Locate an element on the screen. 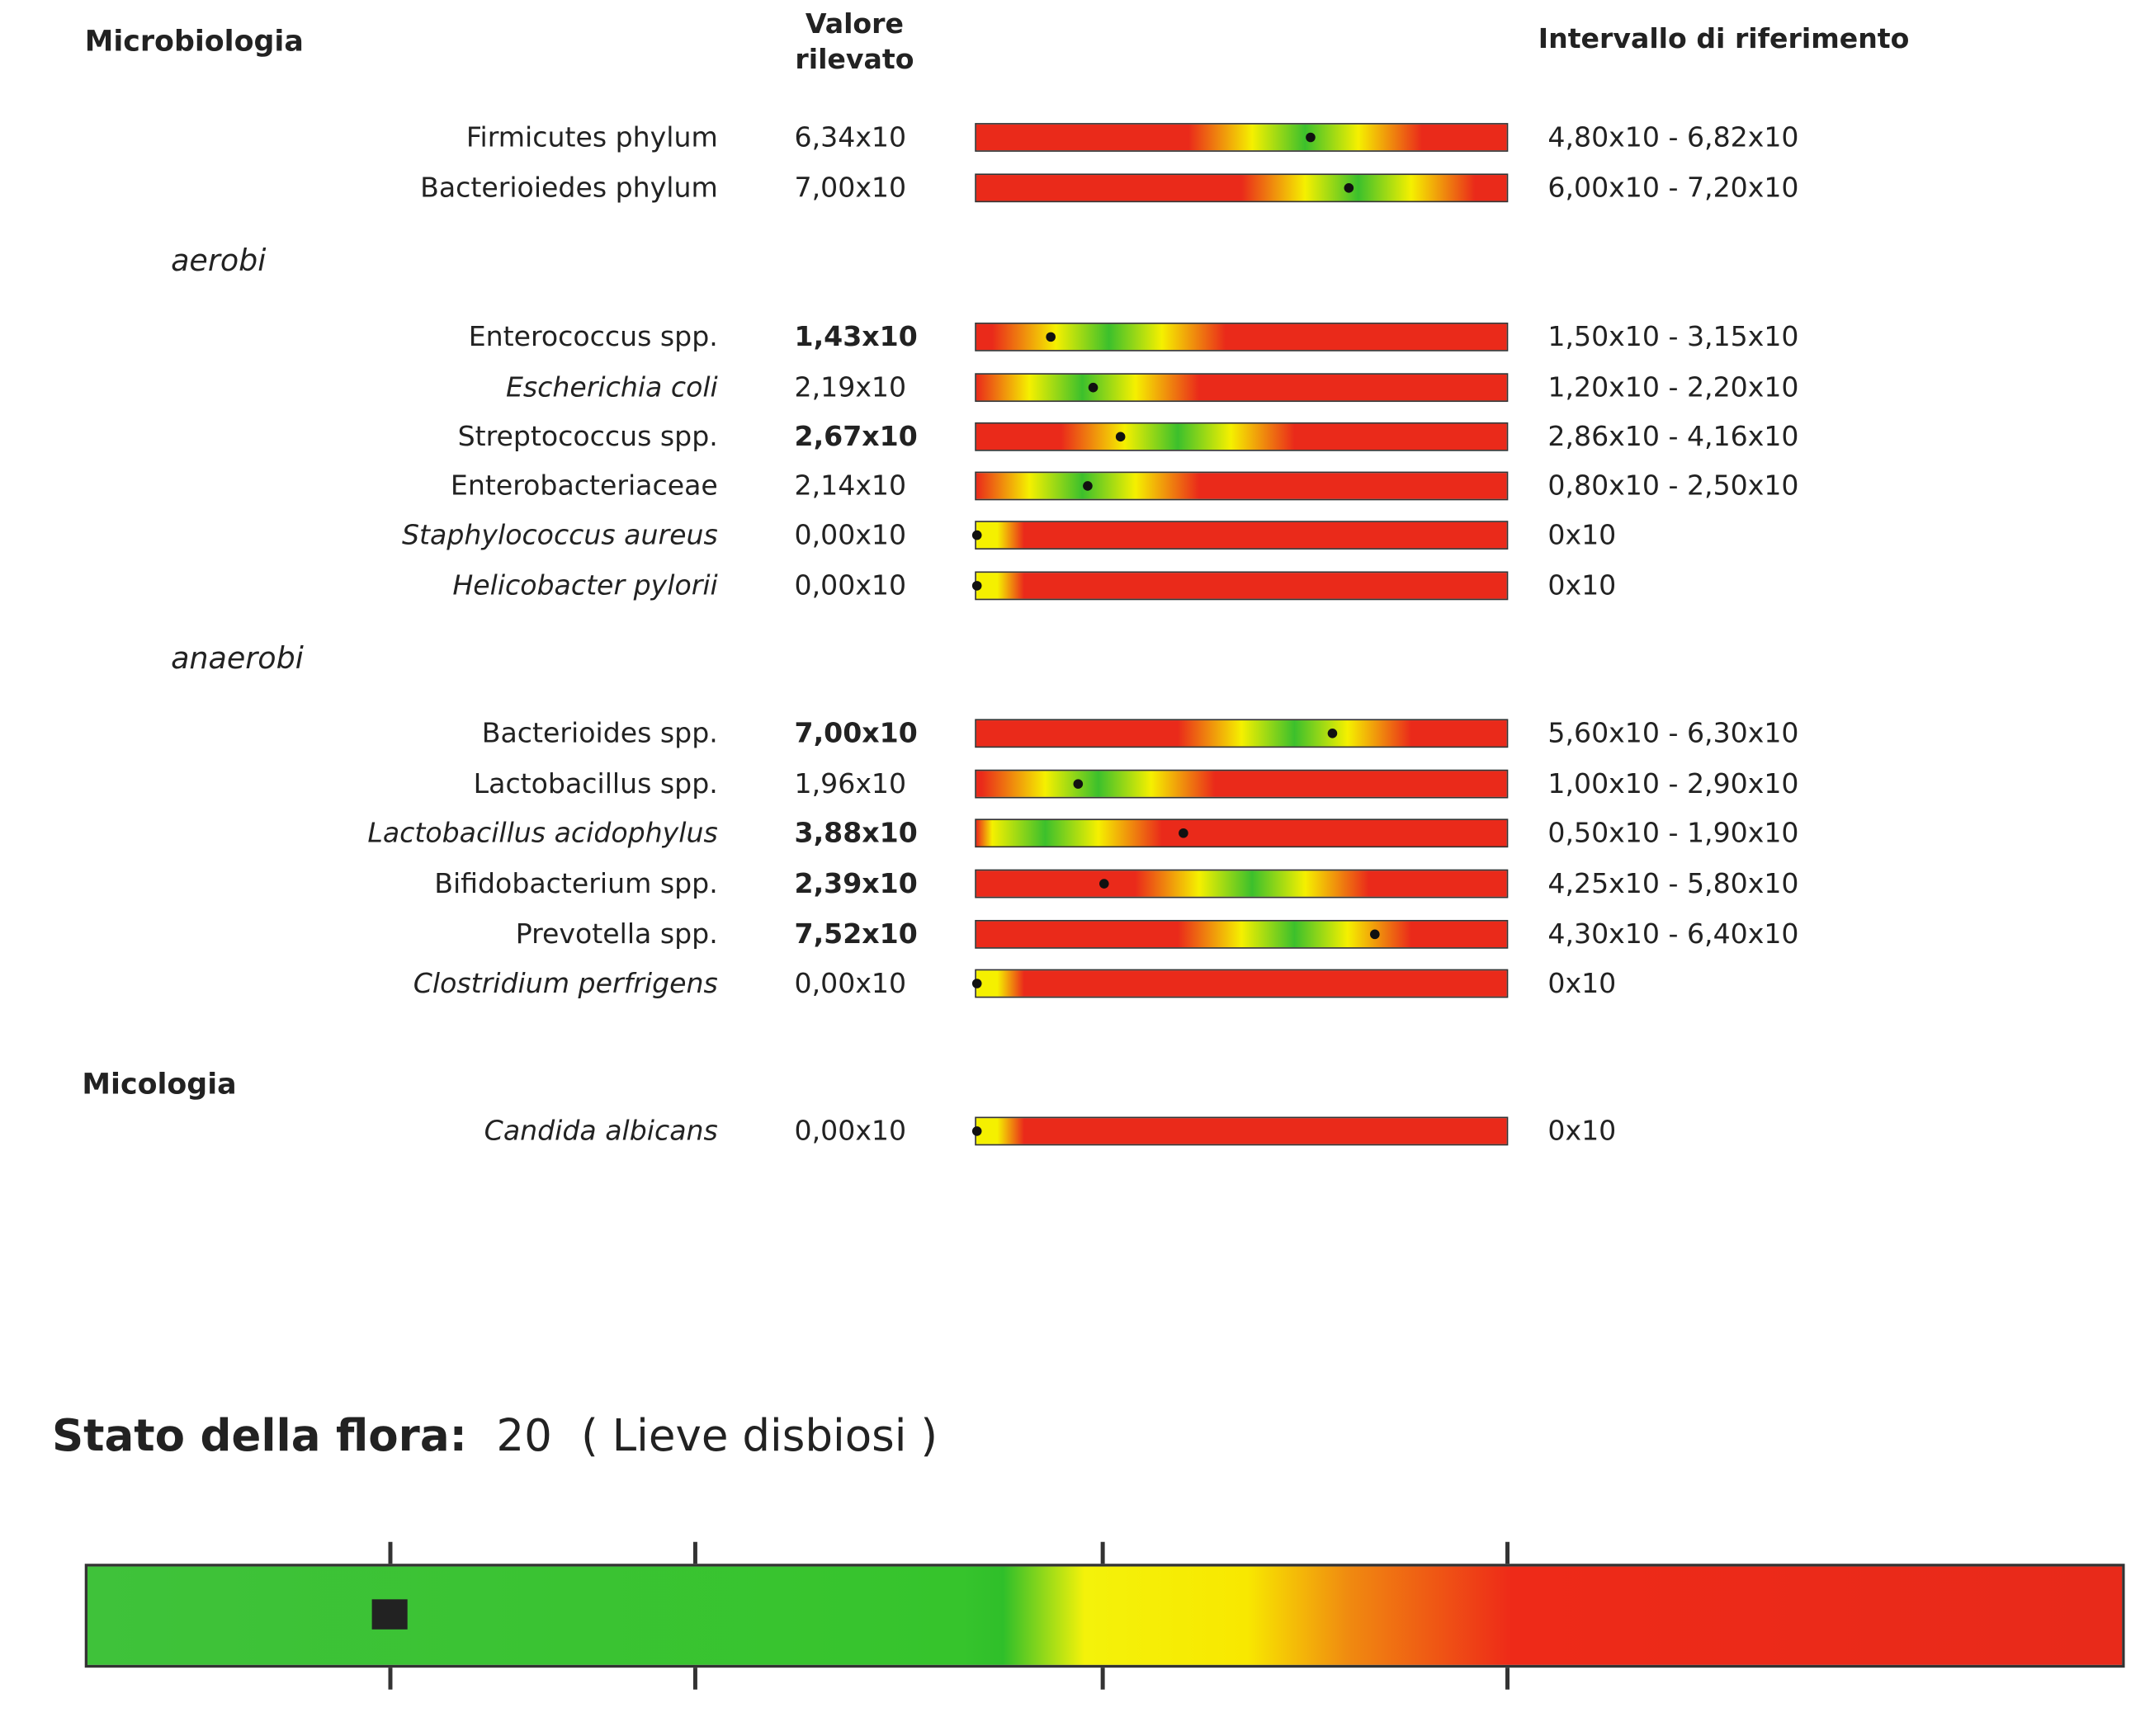 This screenshot has width=2145, height=1736. flora-score: 20 is located at coordinates (524, 1435).